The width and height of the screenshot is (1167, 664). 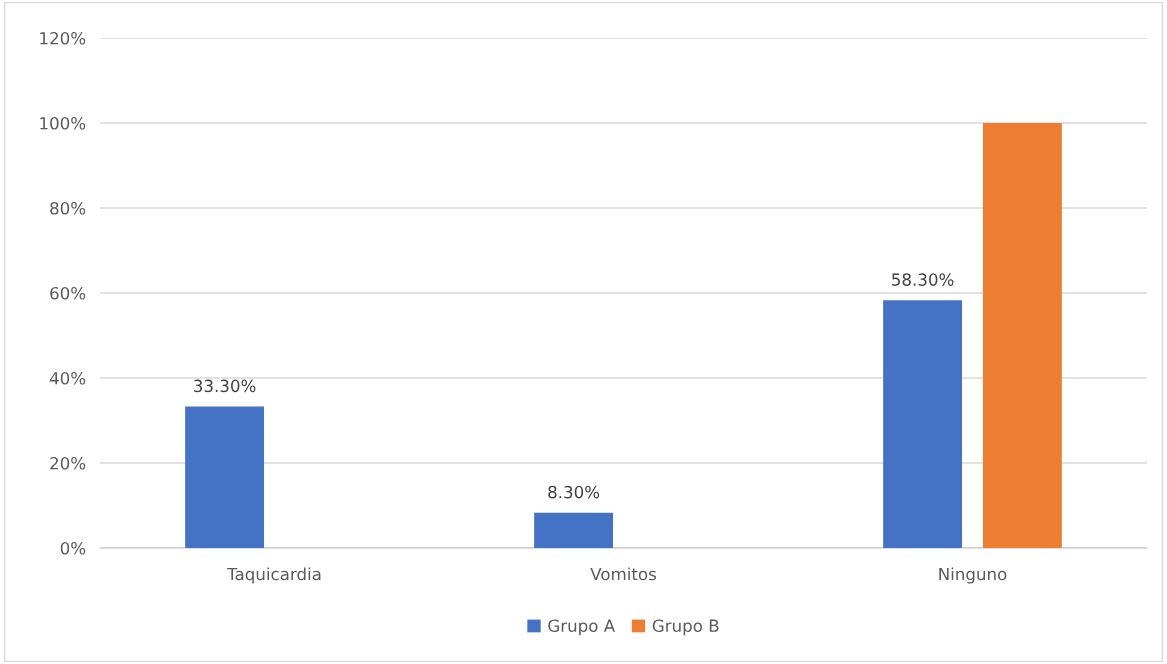 I want to click on legend-label: Grupo A, so click(x=582, y=627).